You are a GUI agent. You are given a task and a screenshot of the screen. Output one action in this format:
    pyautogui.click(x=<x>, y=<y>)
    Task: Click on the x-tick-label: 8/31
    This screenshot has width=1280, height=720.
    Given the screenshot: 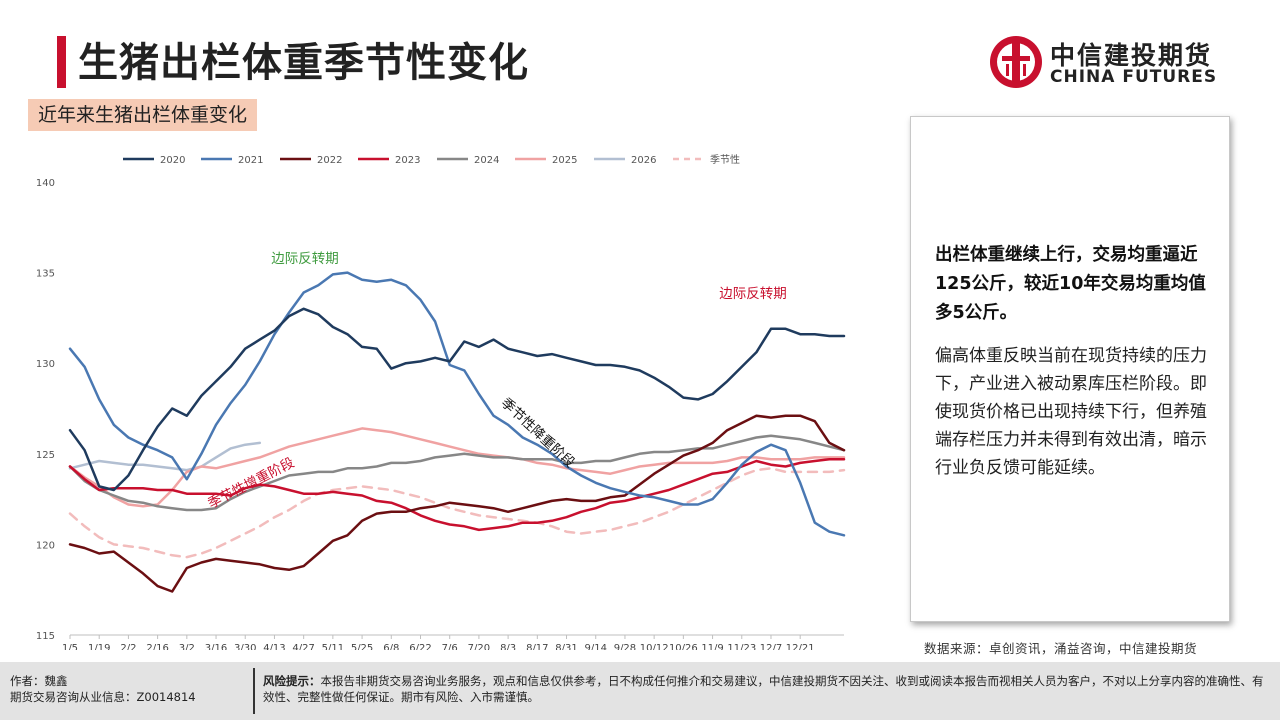 What is the action you would take?
    pyautogui.click(x=566, y=646)
    